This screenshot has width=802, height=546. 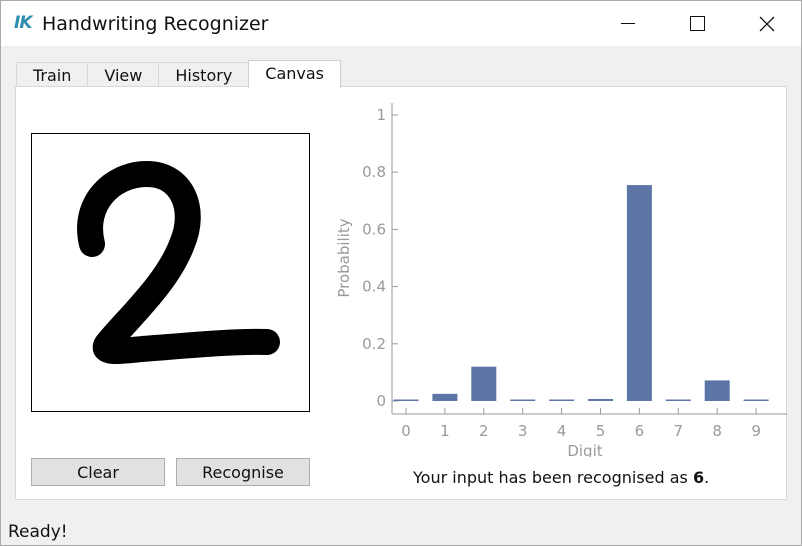 What do you see at coordinates (23, 23) in the screenshot?
I see `app-logo-icon: IK` at bounding box center [23, 23].